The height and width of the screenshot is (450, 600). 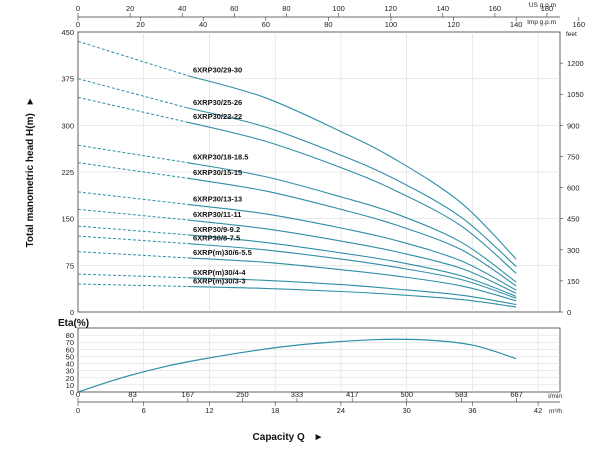 I want to click on curve-label: 6XRP30/29-30, so click(x=217, y=70).